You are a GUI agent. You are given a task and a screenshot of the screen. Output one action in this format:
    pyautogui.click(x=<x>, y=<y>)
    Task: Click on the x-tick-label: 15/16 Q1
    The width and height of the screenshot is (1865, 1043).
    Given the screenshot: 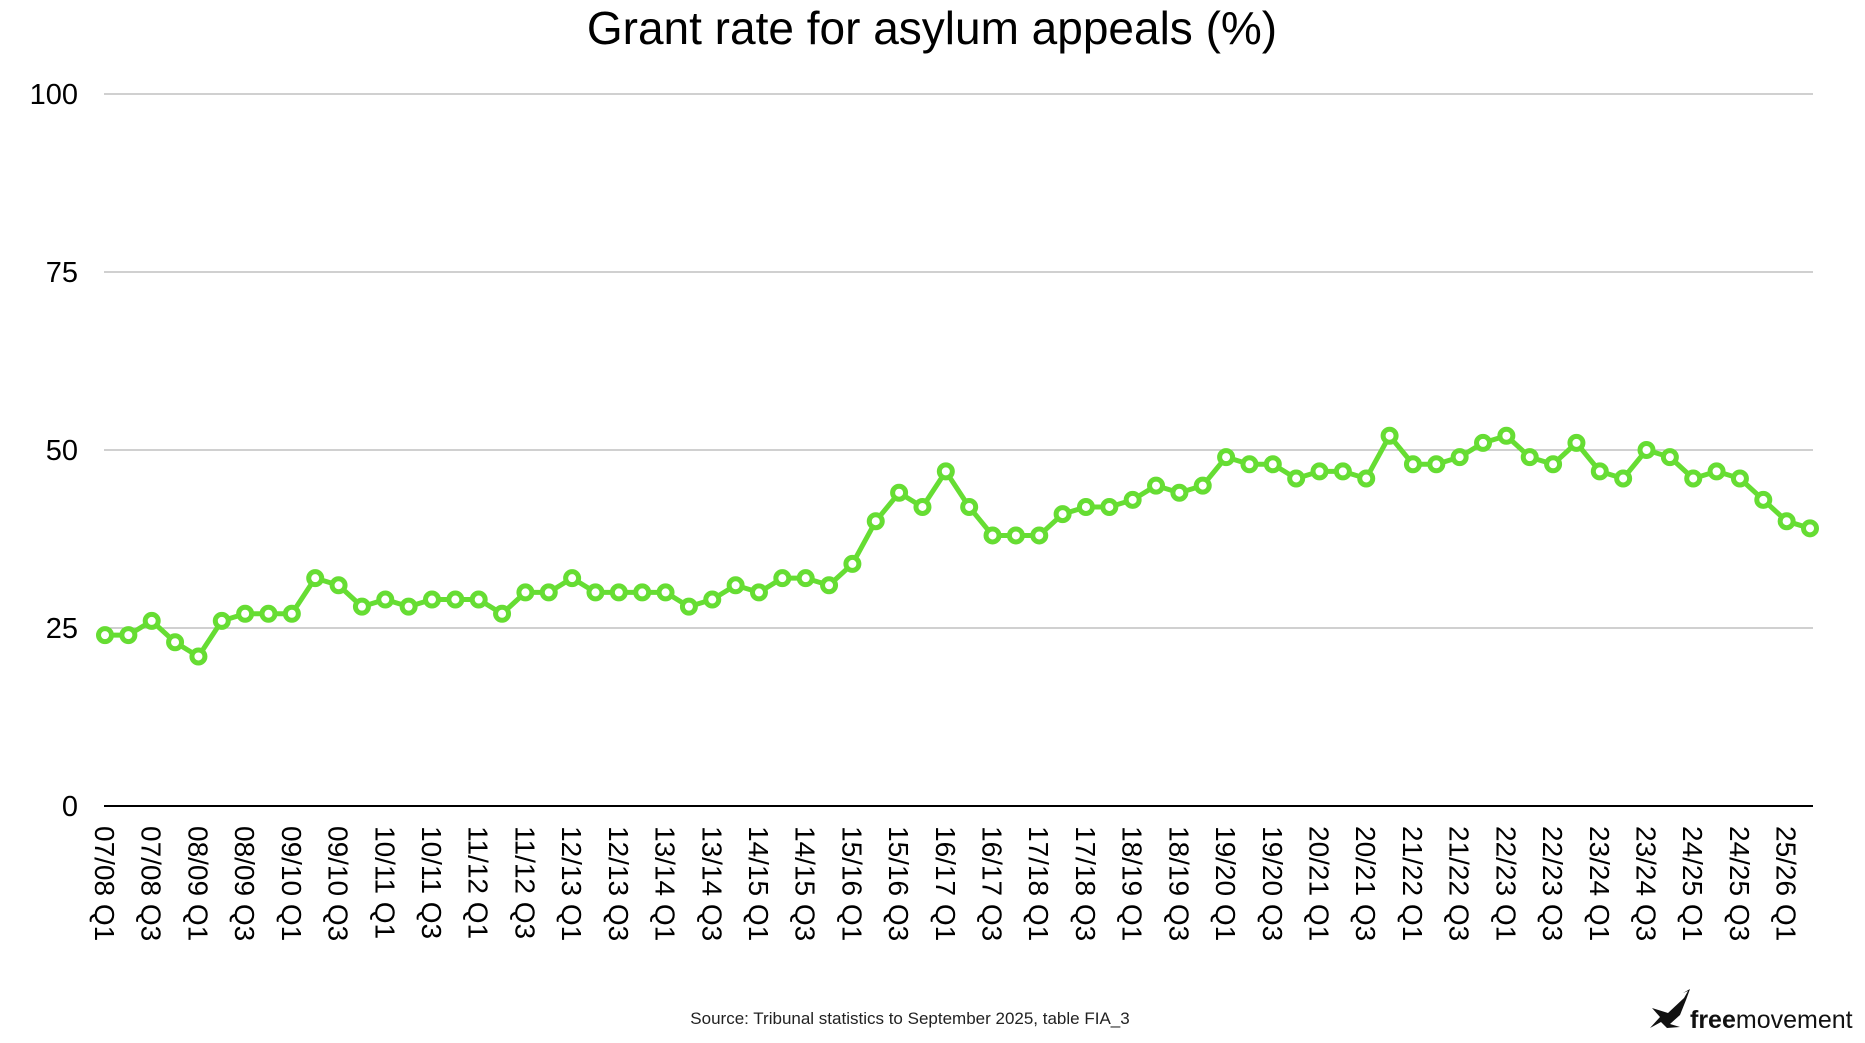 What is the action you would take?
    pyautogui.click(x=851, y=883)
    